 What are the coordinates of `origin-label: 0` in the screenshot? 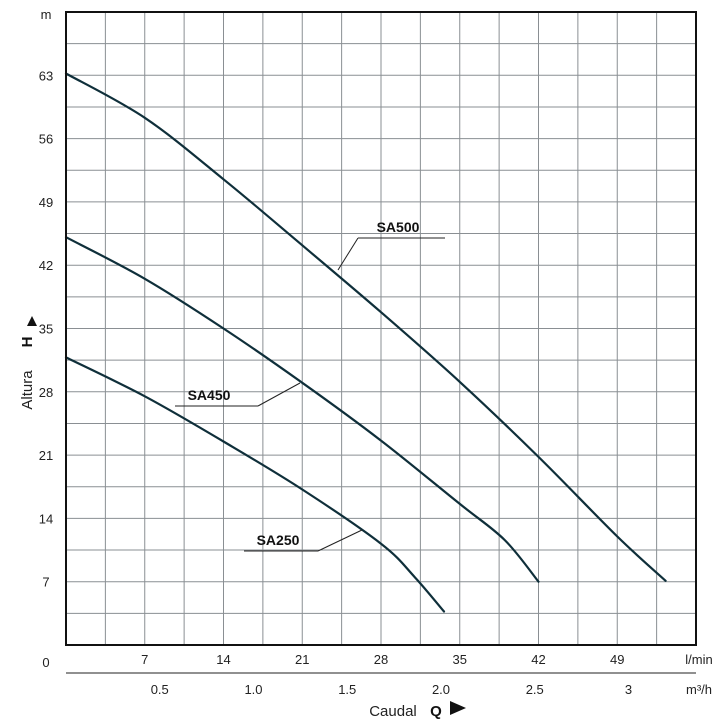 It's located at (45, 662).